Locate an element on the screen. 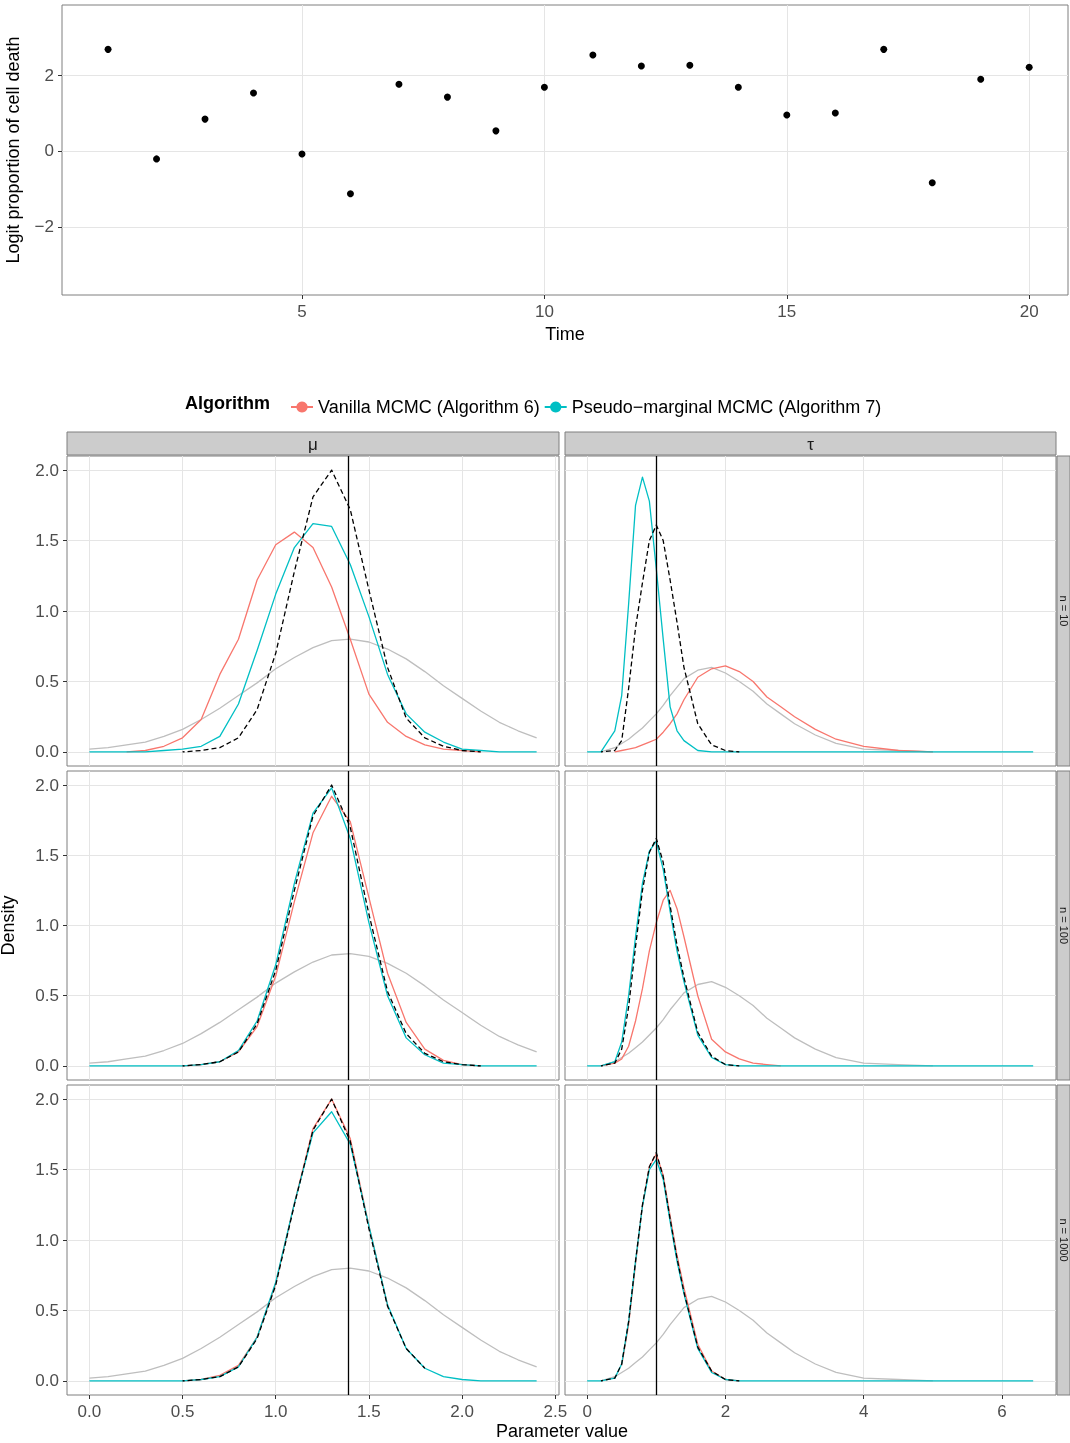  x-tick-label: 20 is located at coordinates (1029, 311).